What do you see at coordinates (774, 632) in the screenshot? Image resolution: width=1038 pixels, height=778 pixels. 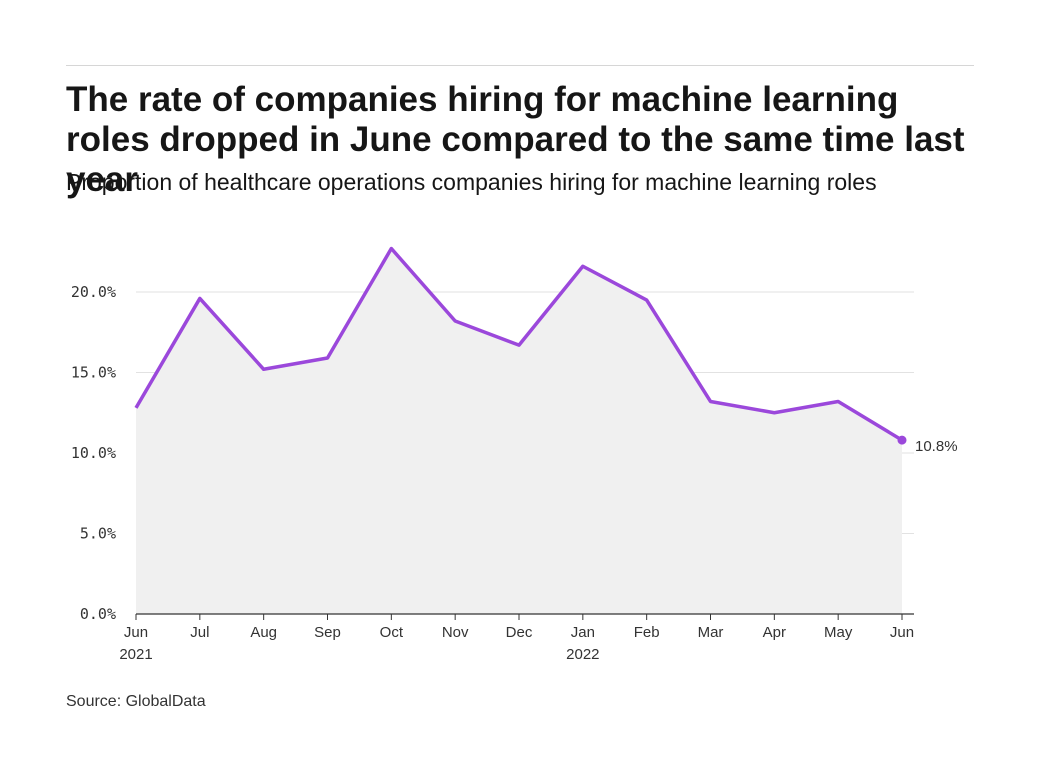 I see `x-tick-label: Apr` at bounding box center [774, 632].